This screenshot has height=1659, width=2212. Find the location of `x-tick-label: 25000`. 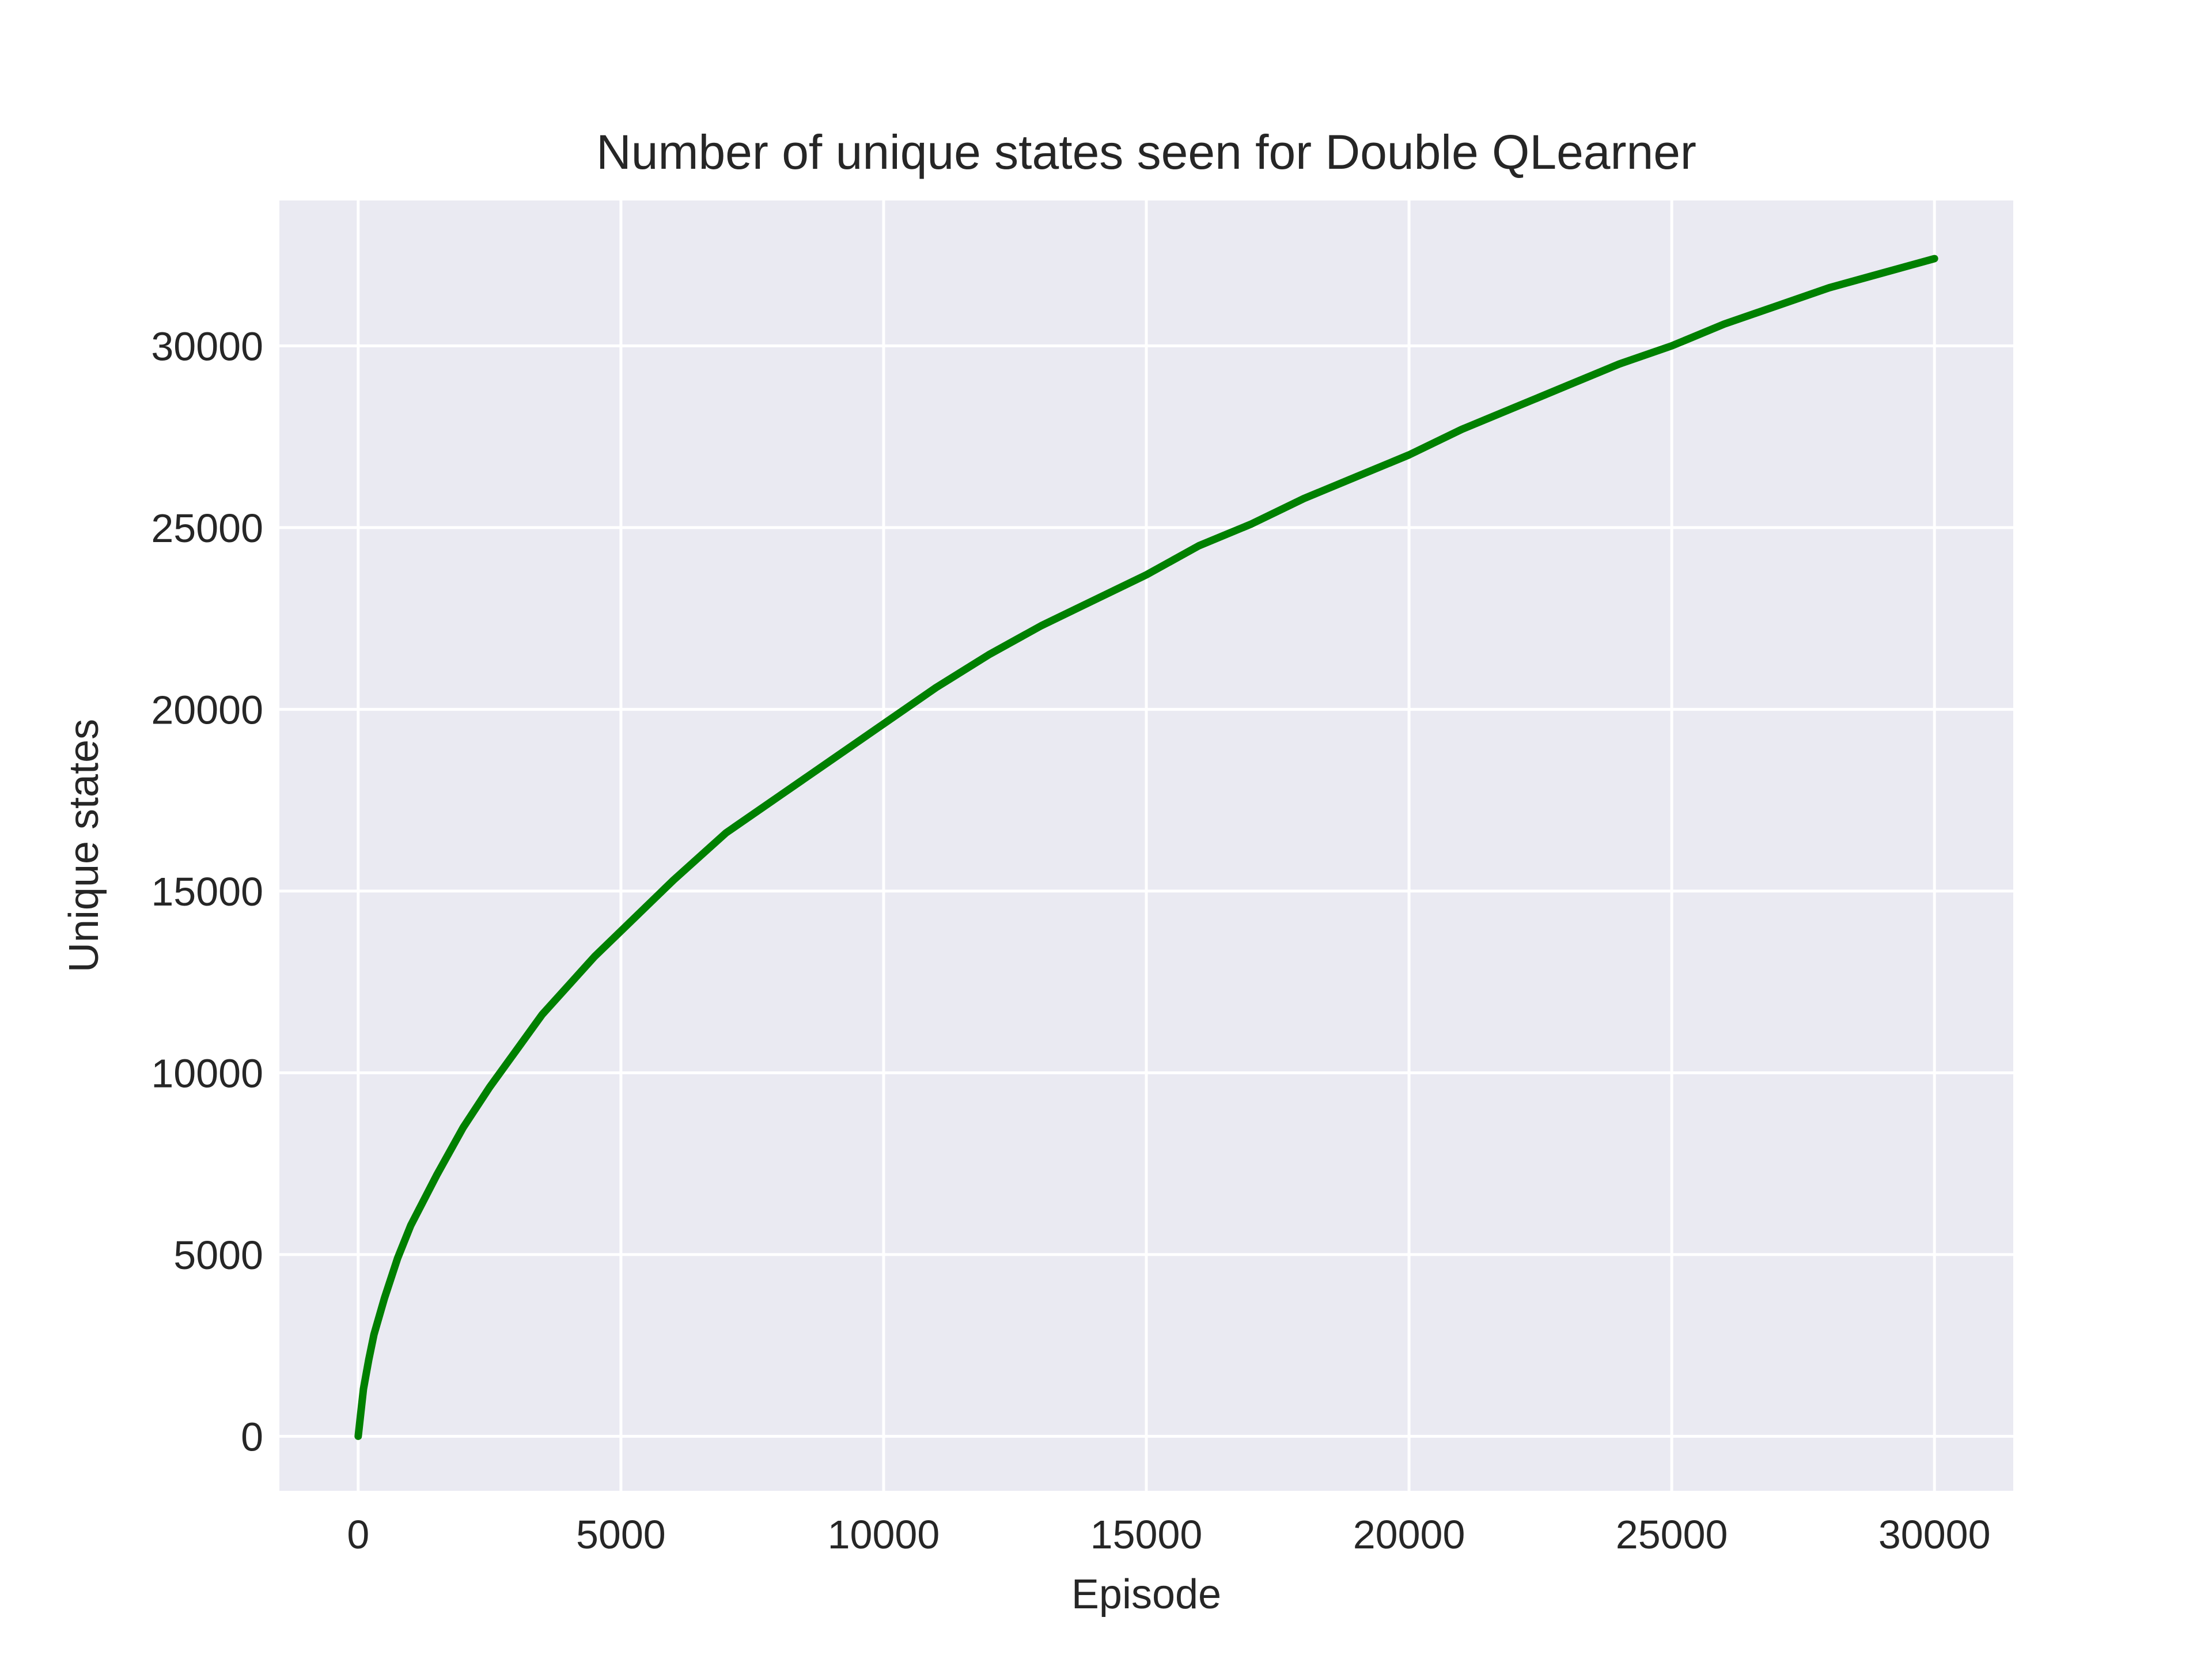

x-tick-label: 25000 is located at coordinates (1672, 1534).